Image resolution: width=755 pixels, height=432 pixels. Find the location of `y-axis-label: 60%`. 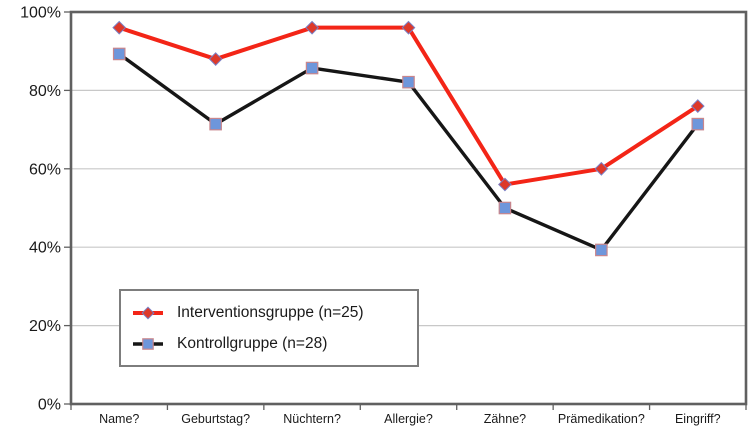

y-axis-label: 60% is located at coordinates (45, 169).